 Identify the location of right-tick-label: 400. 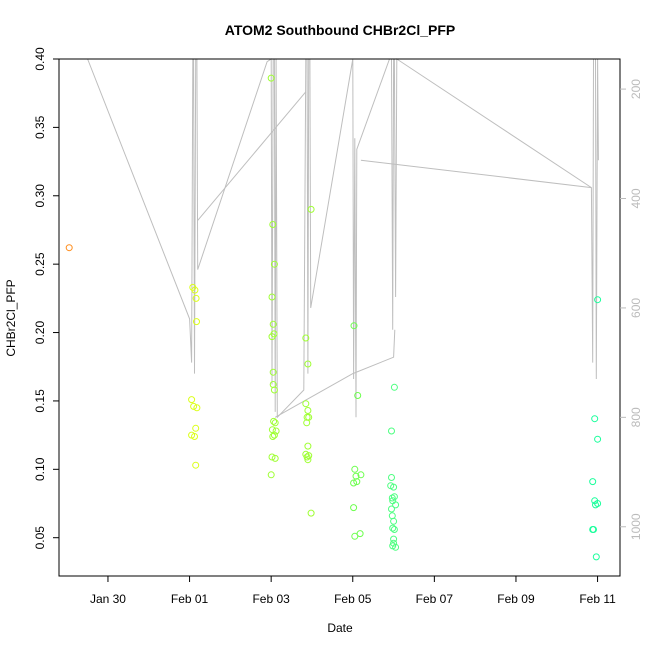
(636, 198).